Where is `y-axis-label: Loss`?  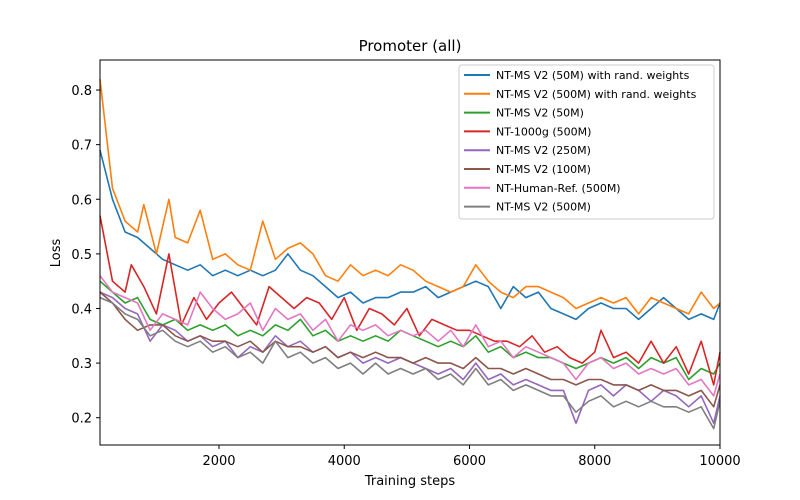 y-axis-label: Loss is located at coordinates (56, 253).